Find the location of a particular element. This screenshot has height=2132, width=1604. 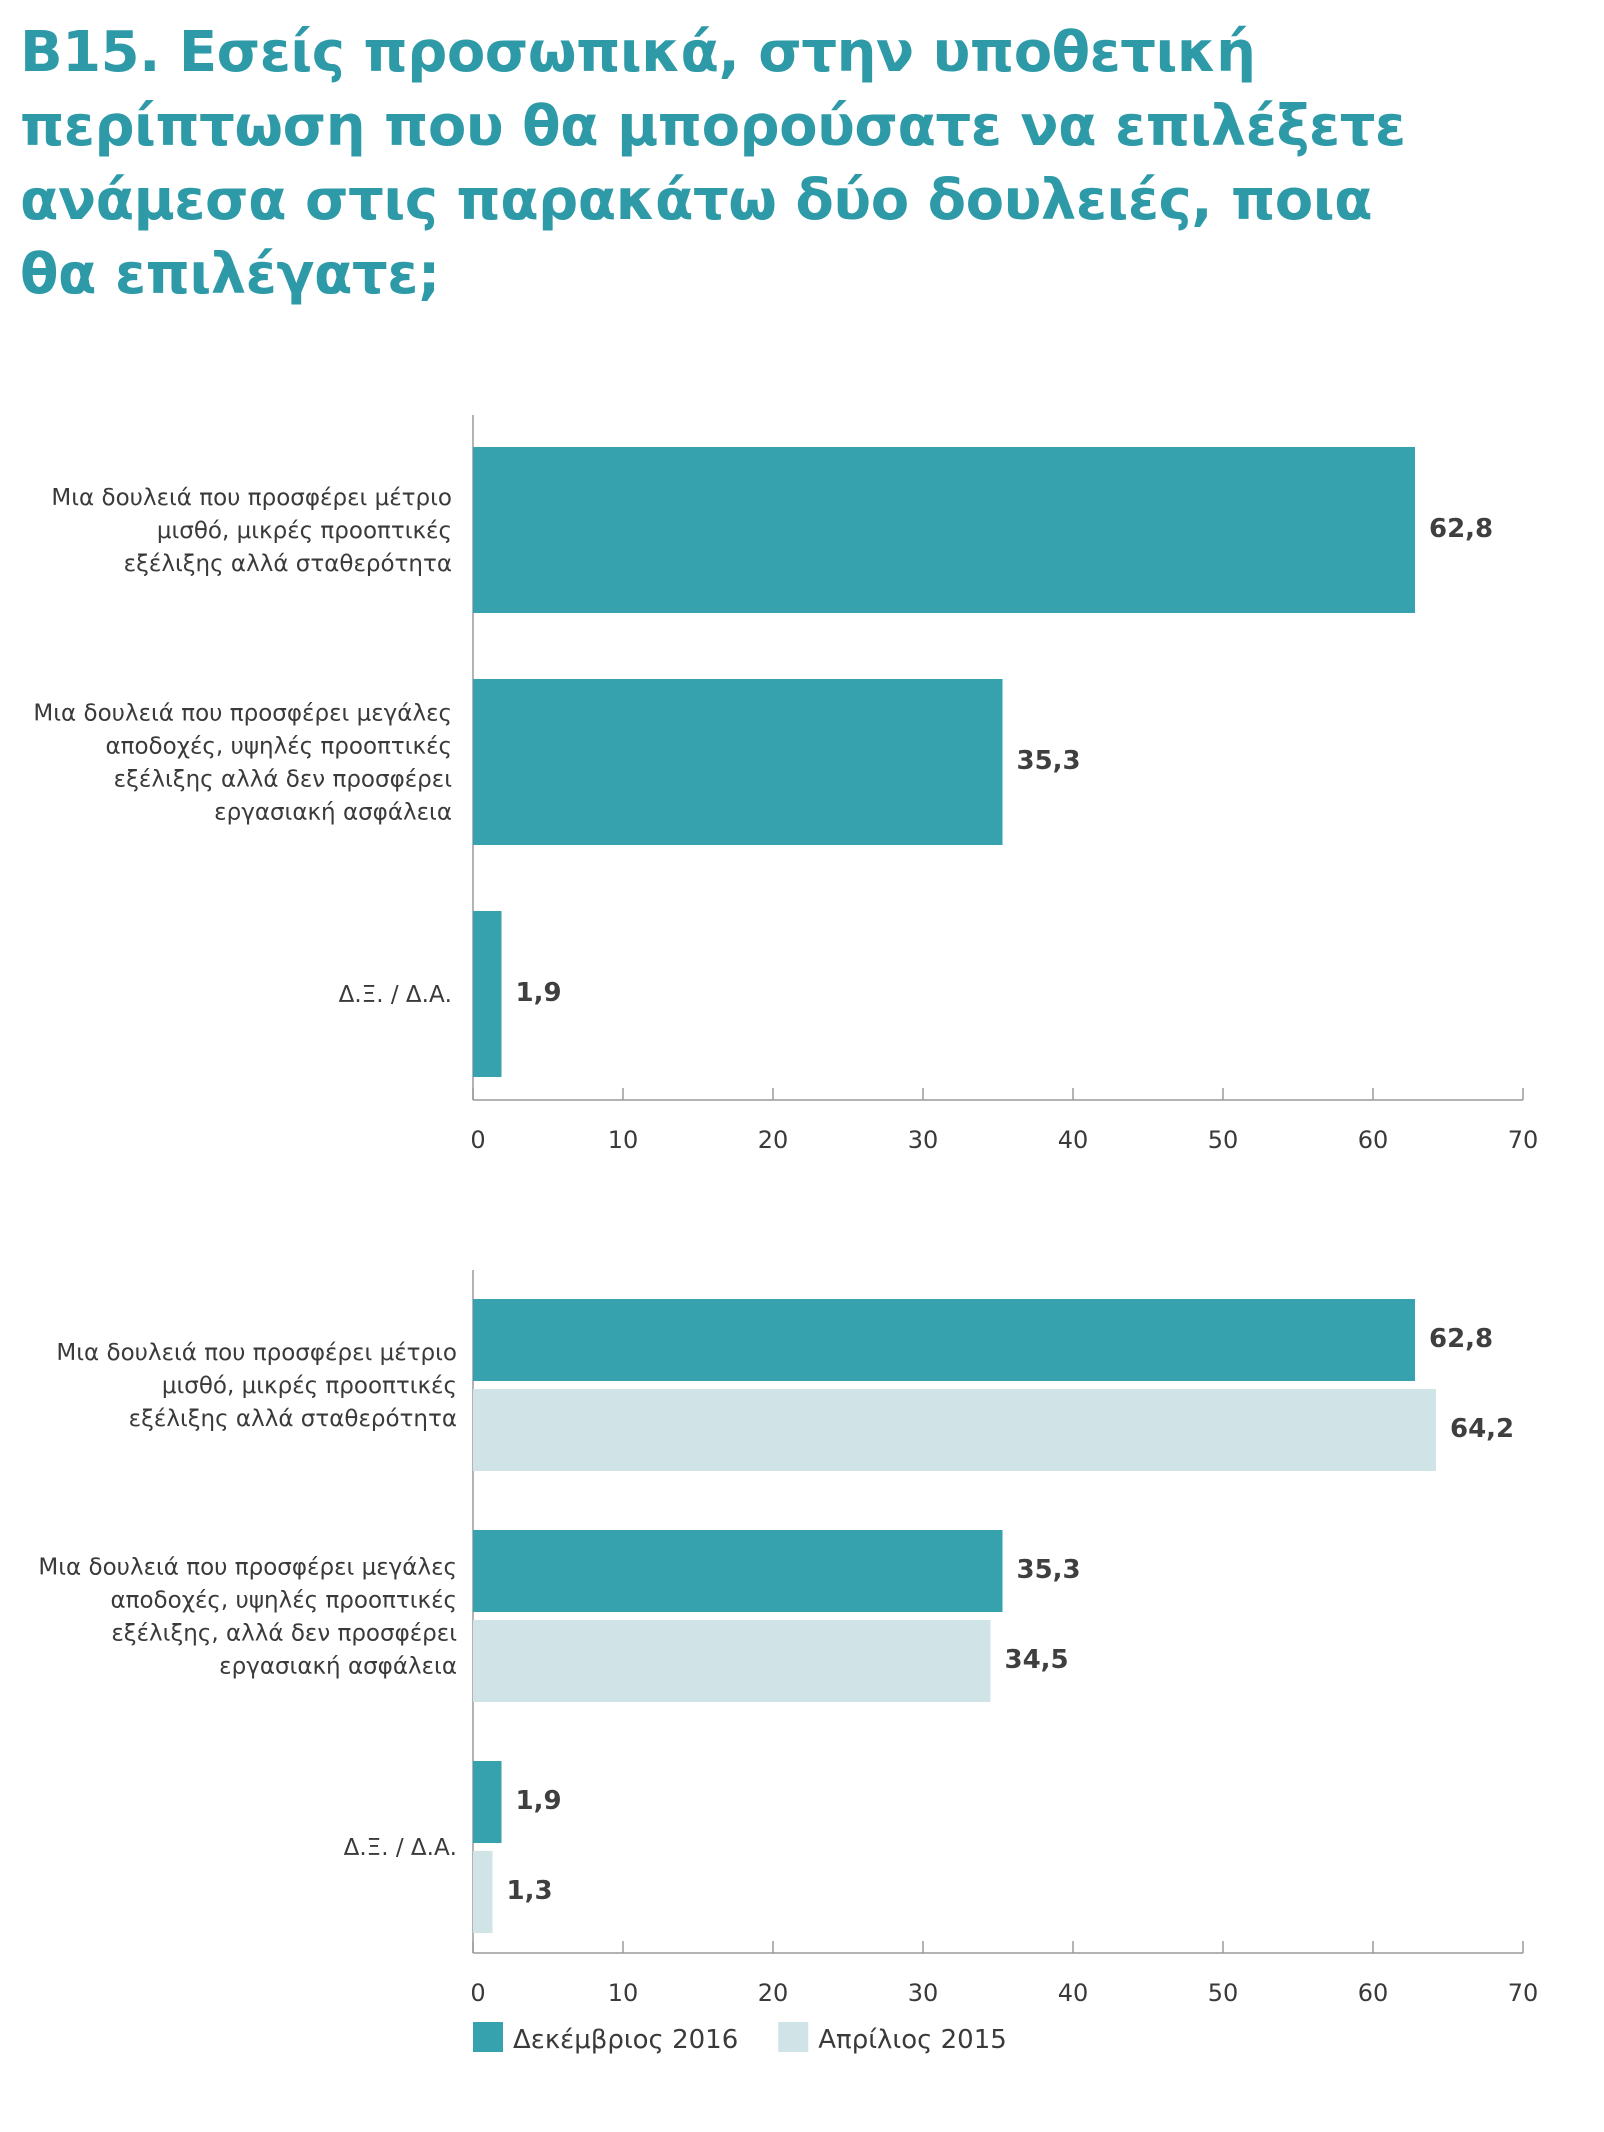

legend-label: Απρίλιος 2015 is located at coordinates (912, 2040).